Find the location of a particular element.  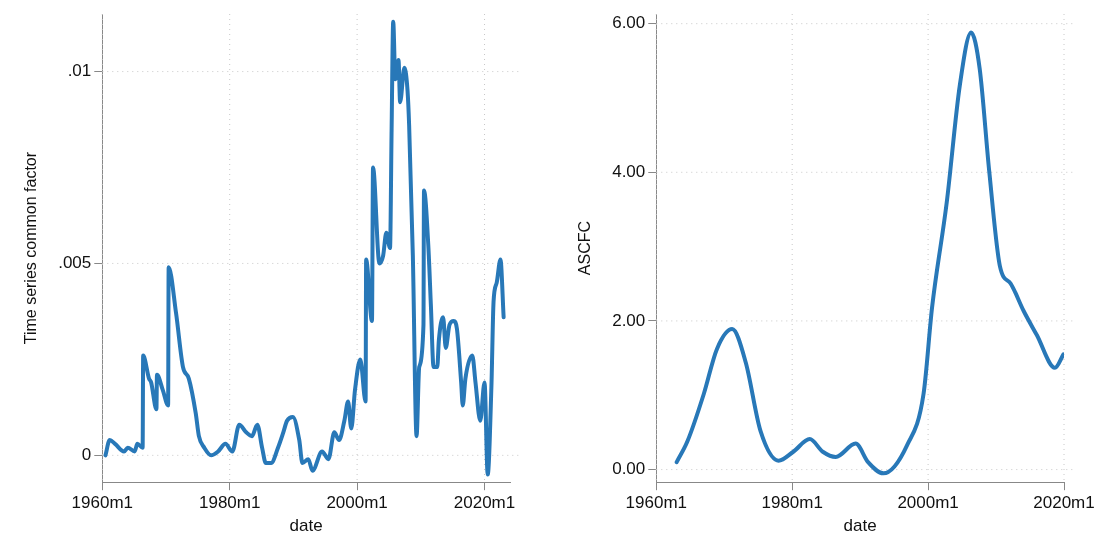

y-axis-title: Time series common factor is located at coordinates (31, 248).